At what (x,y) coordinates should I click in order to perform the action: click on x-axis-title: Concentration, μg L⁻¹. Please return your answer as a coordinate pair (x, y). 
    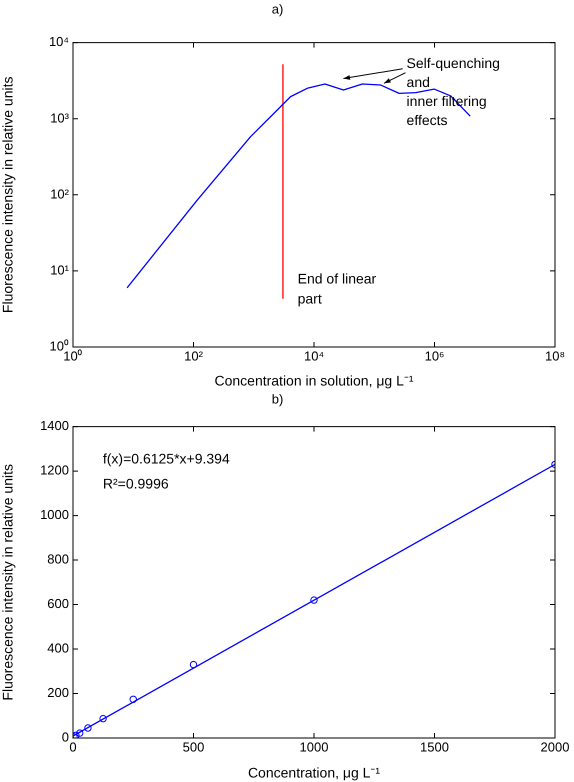
    Looking at the image, I should click on (314, 772).